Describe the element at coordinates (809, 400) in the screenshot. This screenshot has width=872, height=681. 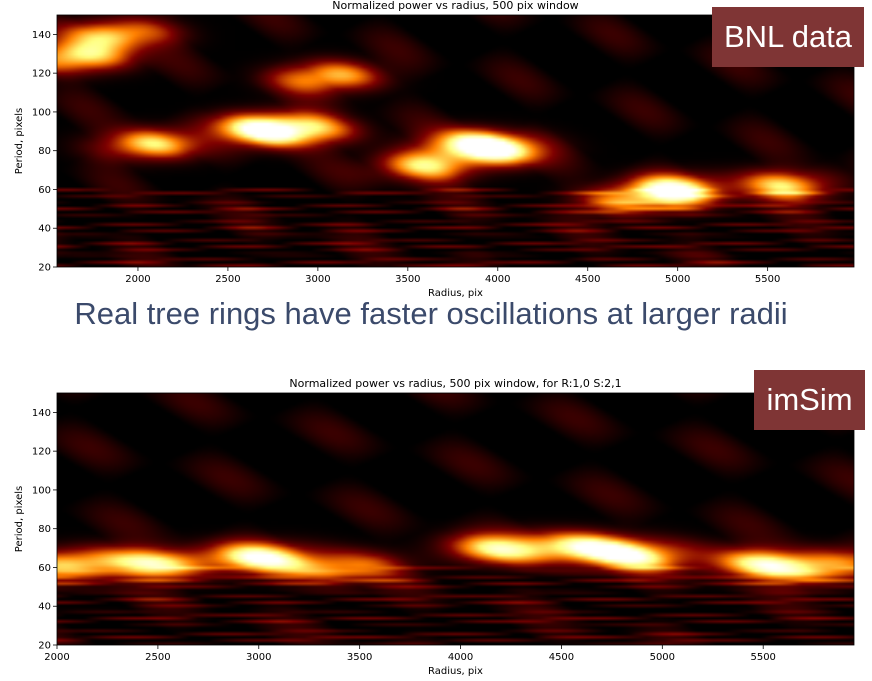
I see `imsim-label: imSim` at that location.